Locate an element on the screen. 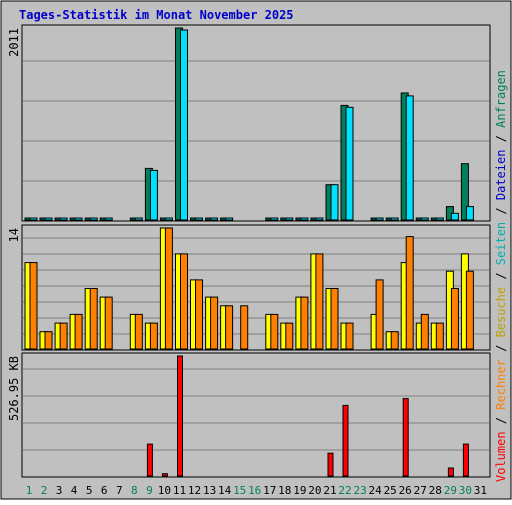  legend-part-3: / is located at coordinates (501, 348).